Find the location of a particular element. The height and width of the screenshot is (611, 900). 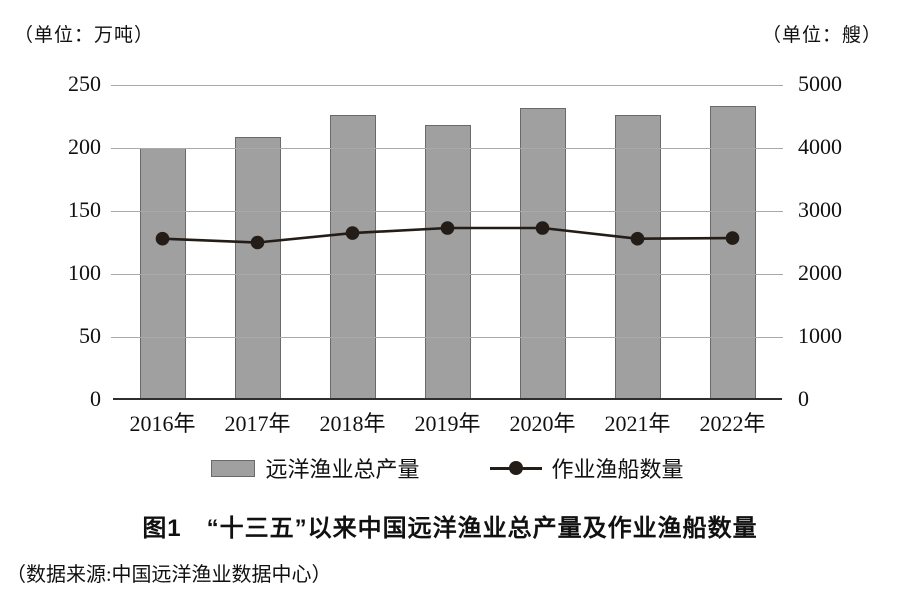

left-axis-tick-label: 200 is located at coordinates (84, 146).